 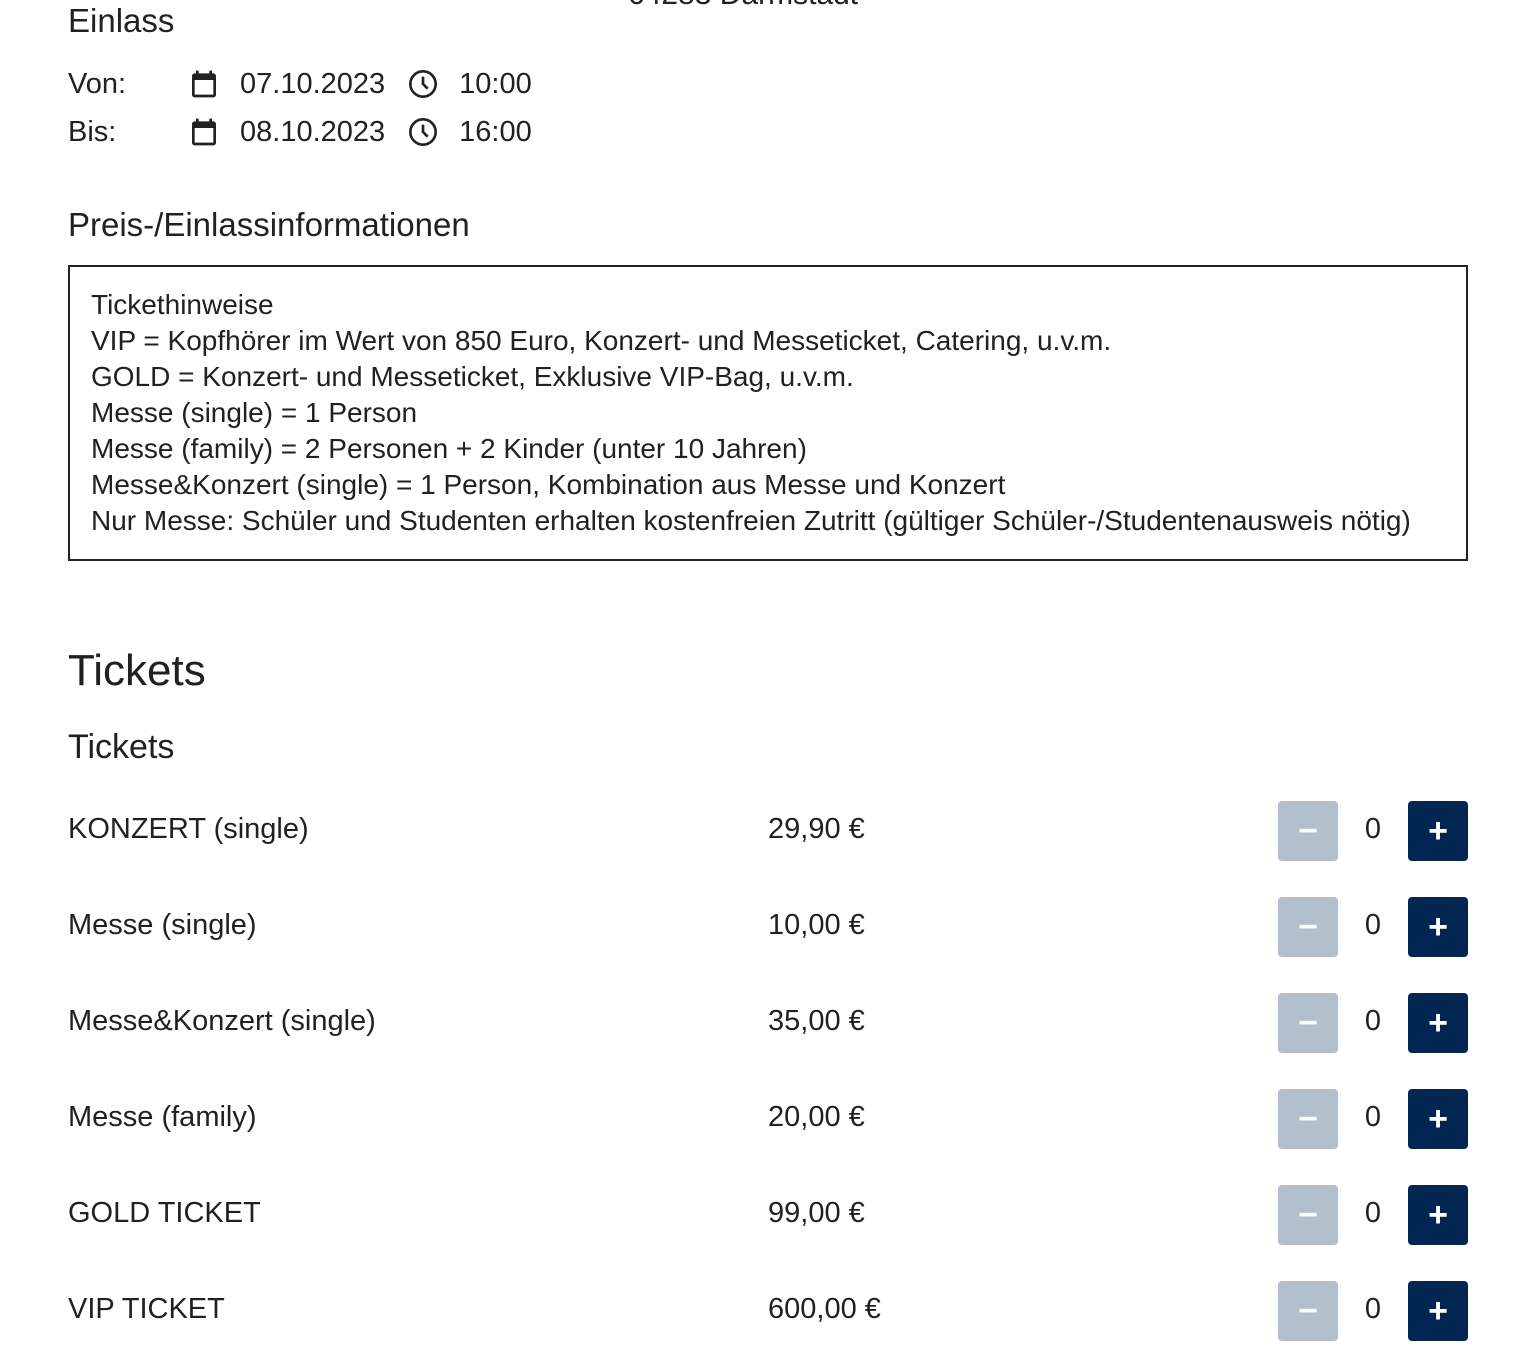 I want to click on ticket-row: Messe (single) 10,00 € −0 +, so click(x=768, y=927).